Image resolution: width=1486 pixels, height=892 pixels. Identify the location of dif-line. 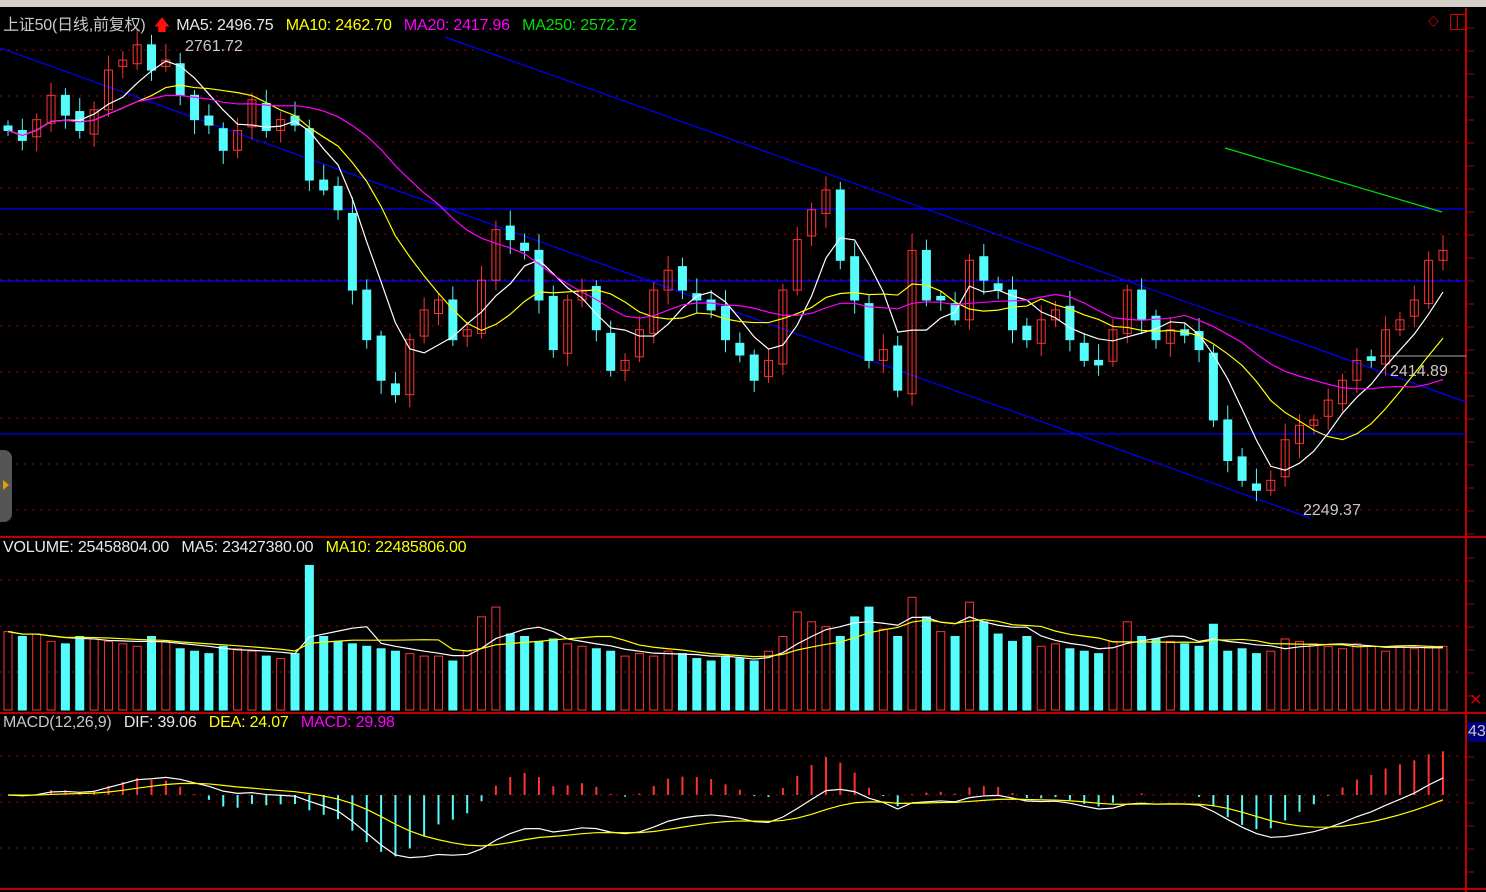
(725, 817).